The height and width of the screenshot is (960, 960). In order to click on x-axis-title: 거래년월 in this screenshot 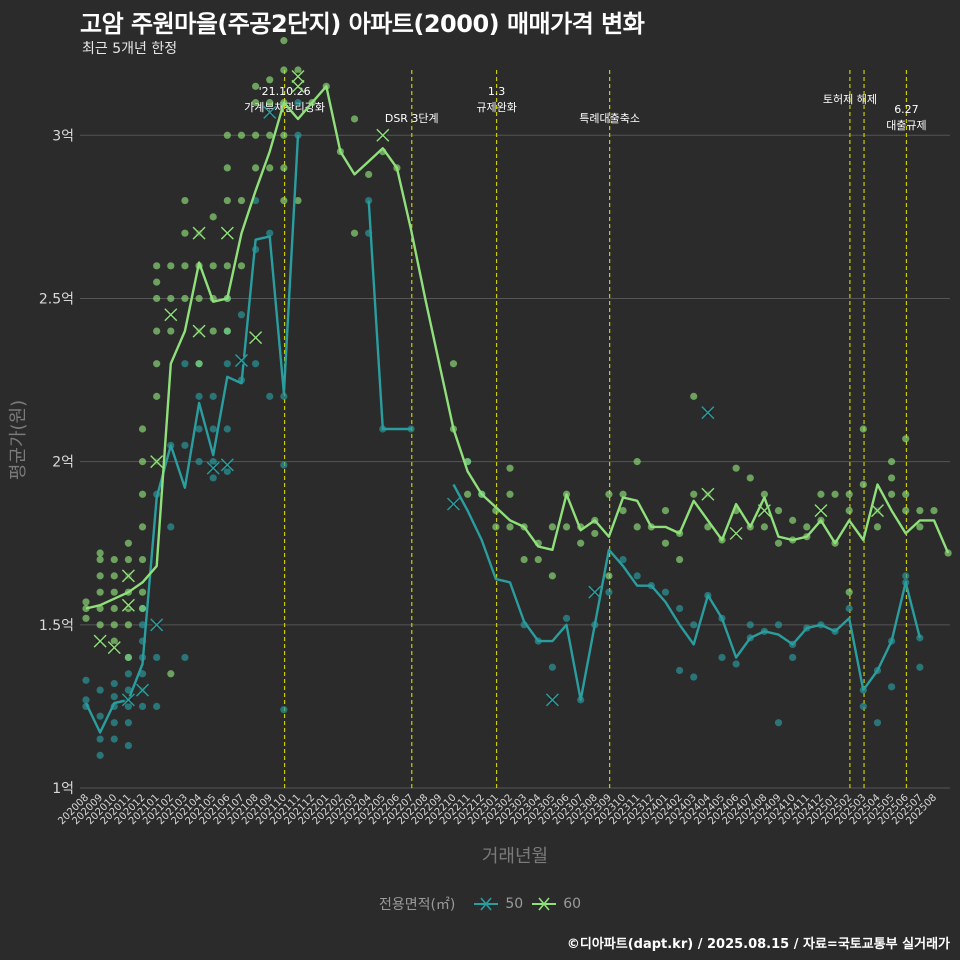, I will do `click(515, 856)`.